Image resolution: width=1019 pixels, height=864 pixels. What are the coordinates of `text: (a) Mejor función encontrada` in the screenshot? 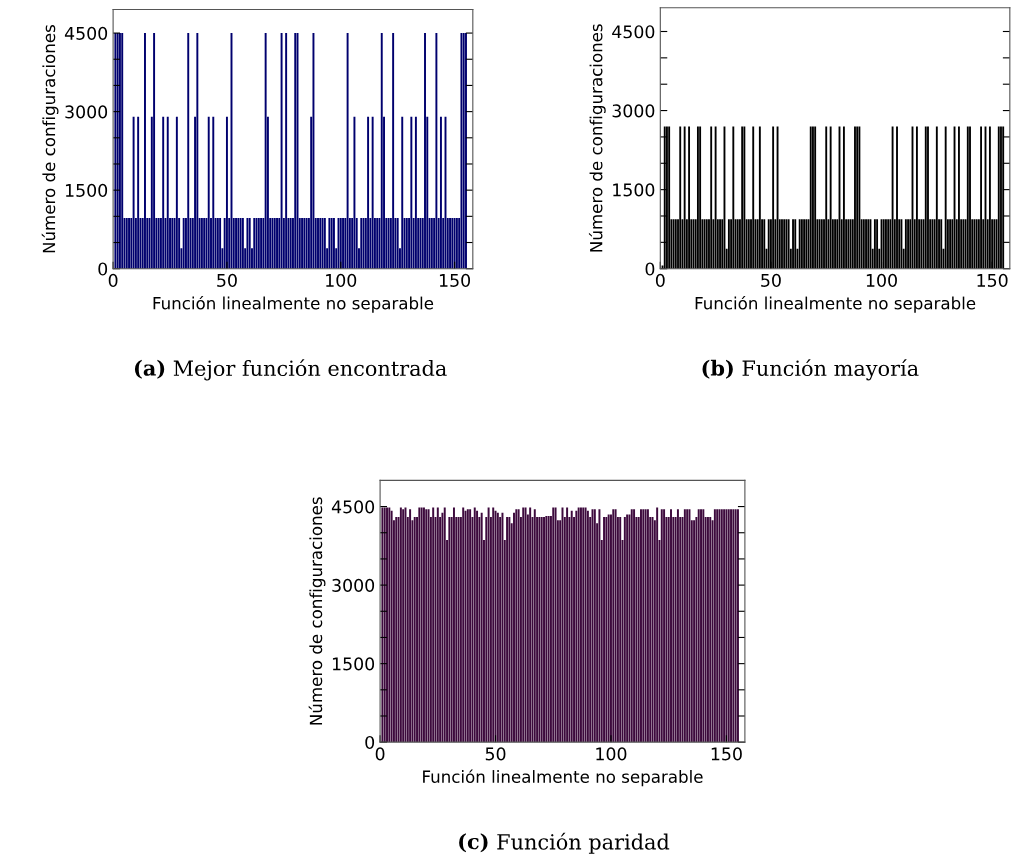 It's located at (290, 370).